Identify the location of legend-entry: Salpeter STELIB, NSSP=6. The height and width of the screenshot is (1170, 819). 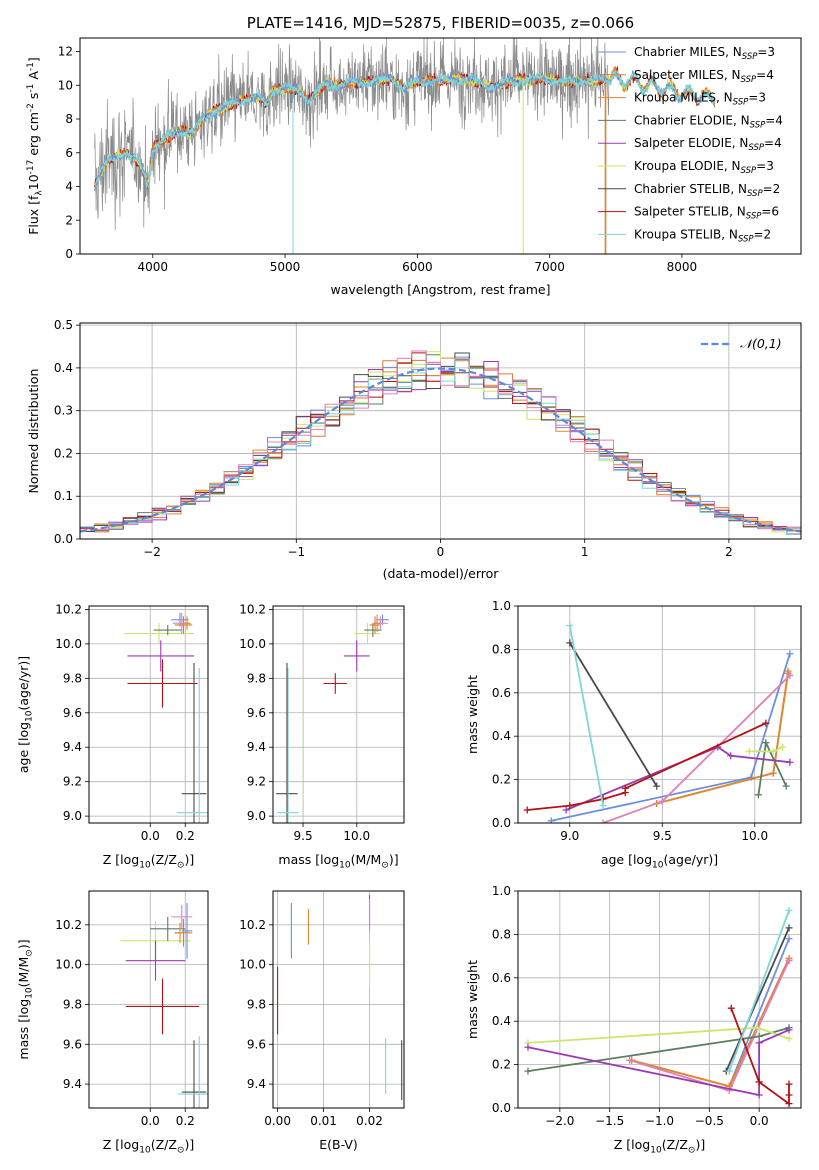
(706, 213).